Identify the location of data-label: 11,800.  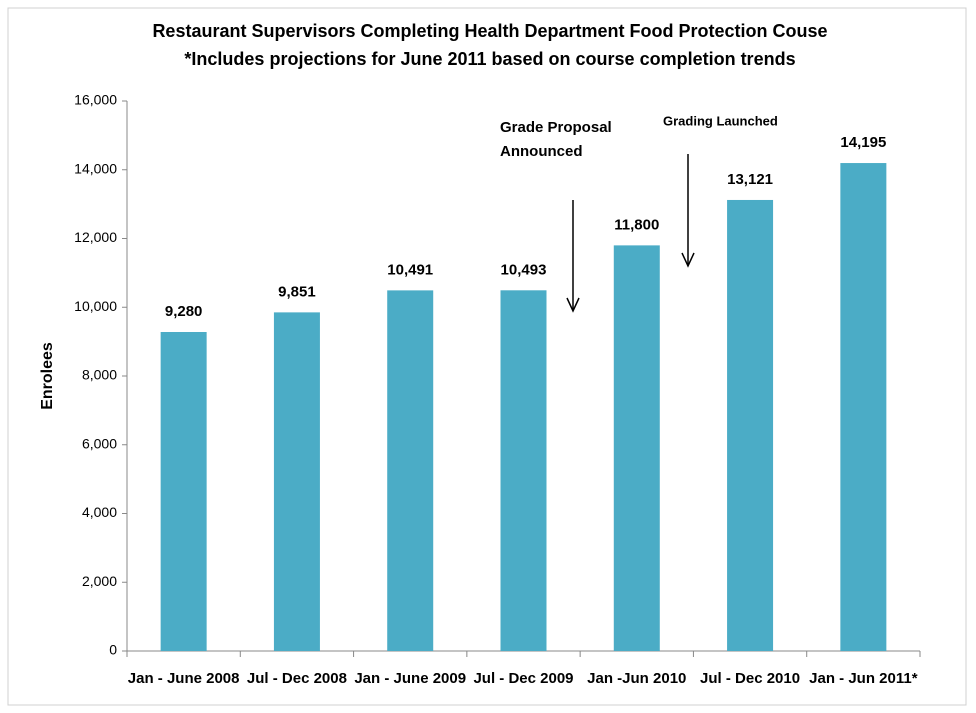
(636, 224).